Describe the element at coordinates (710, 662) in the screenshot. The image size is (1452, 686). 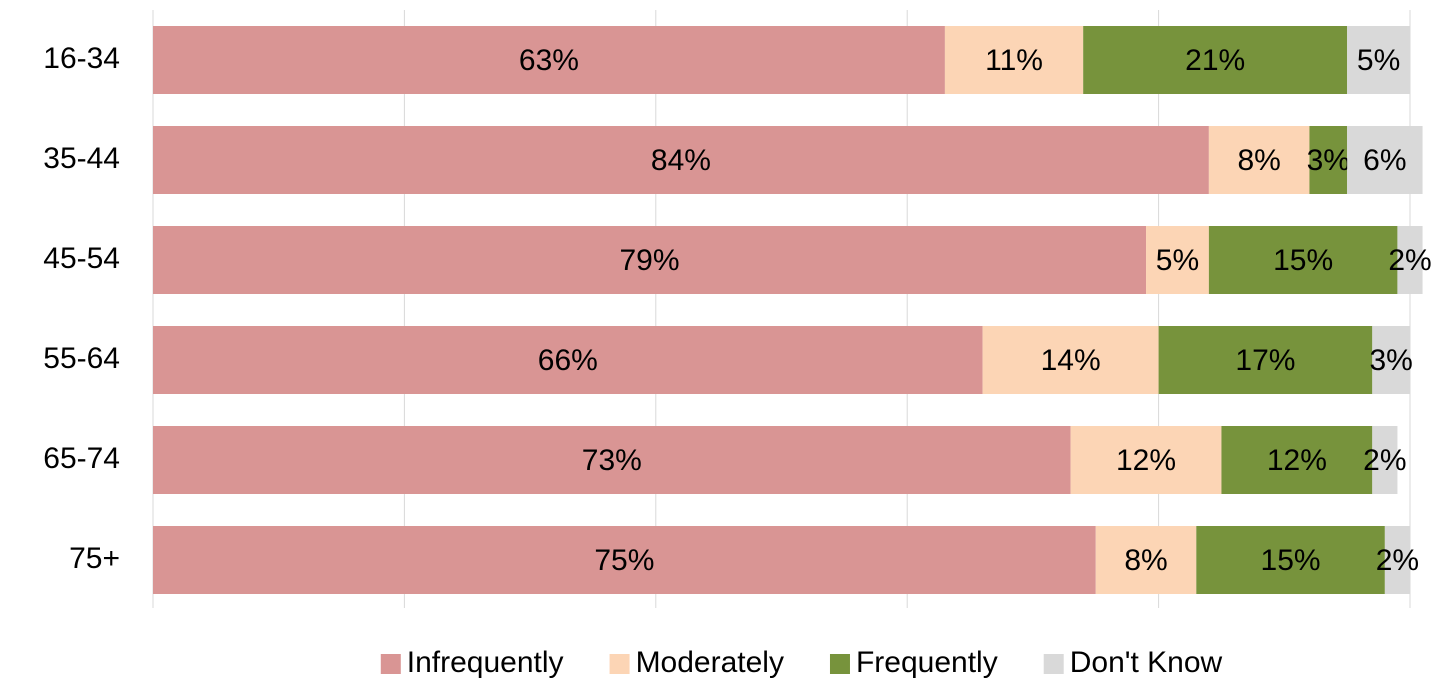
I see `legend-label: Moderately` at that location.